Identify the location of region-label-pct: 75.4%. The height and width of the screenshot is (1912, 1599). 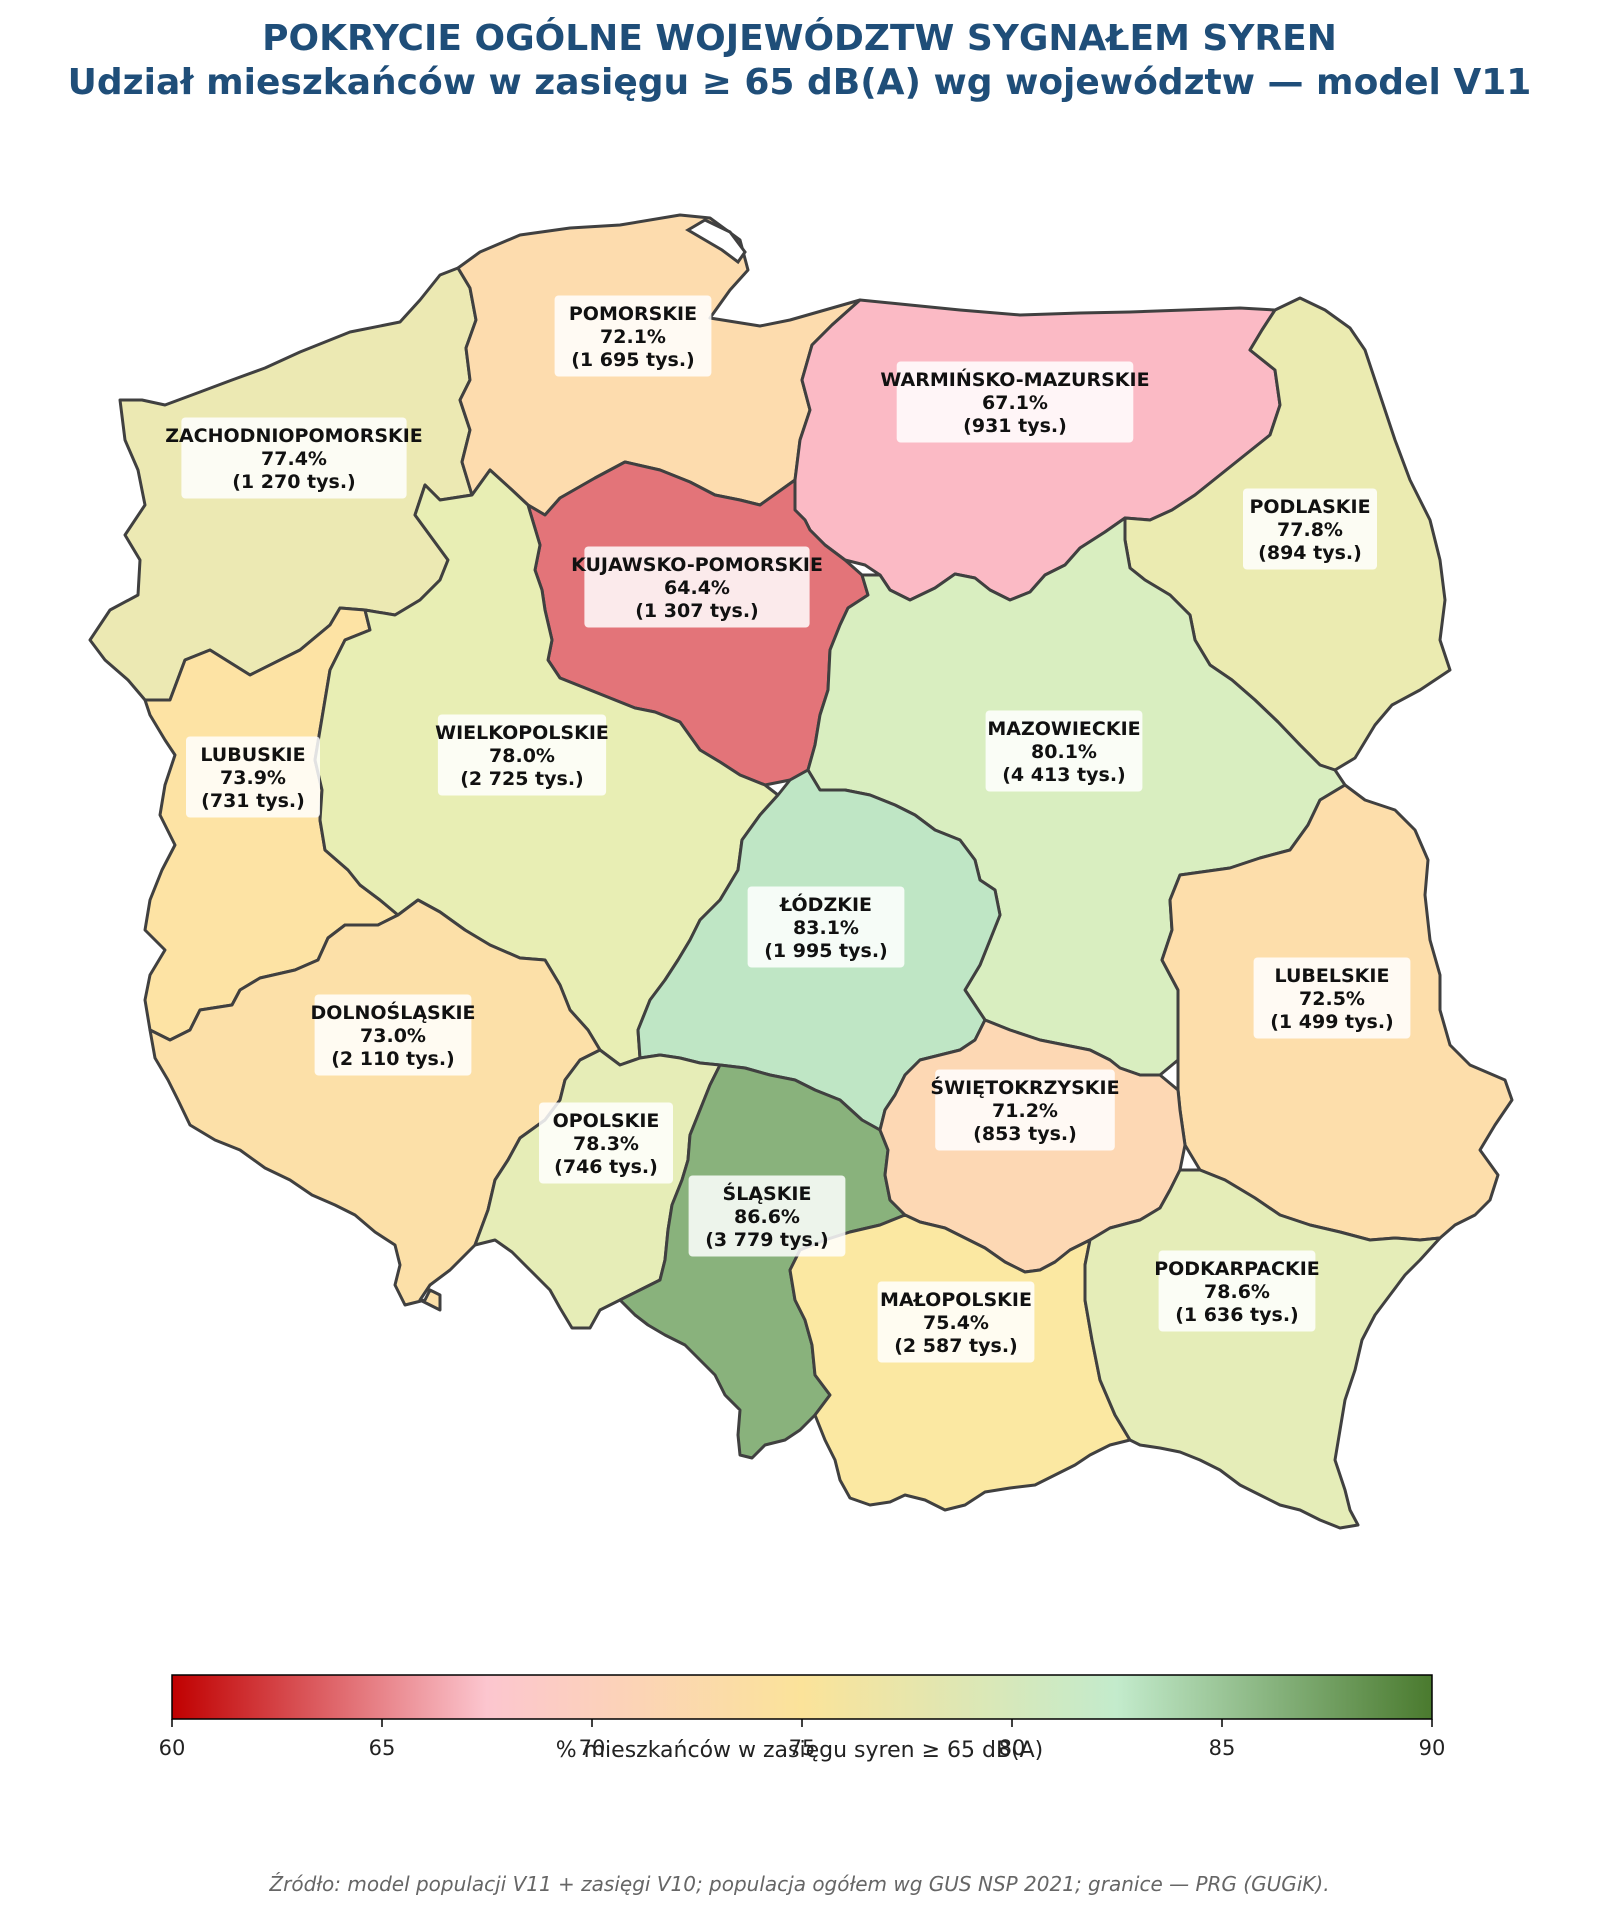
(956, 1323).